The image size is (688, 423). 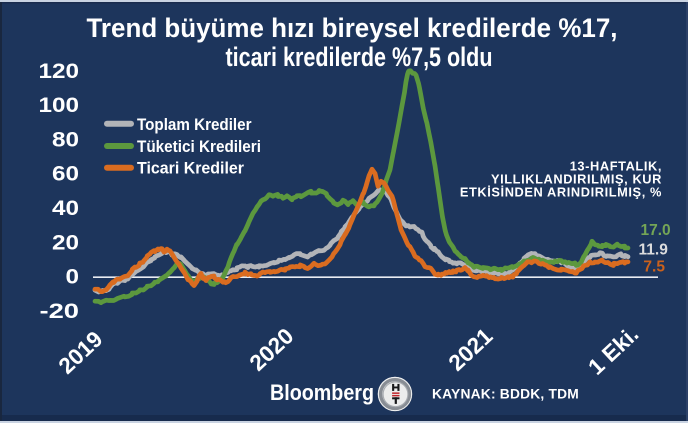 What do you see at coordinates (616, 166) in the screenshot?
I see `svg-text: 13-HAFTALIK,` at bounding box center [616, 166].